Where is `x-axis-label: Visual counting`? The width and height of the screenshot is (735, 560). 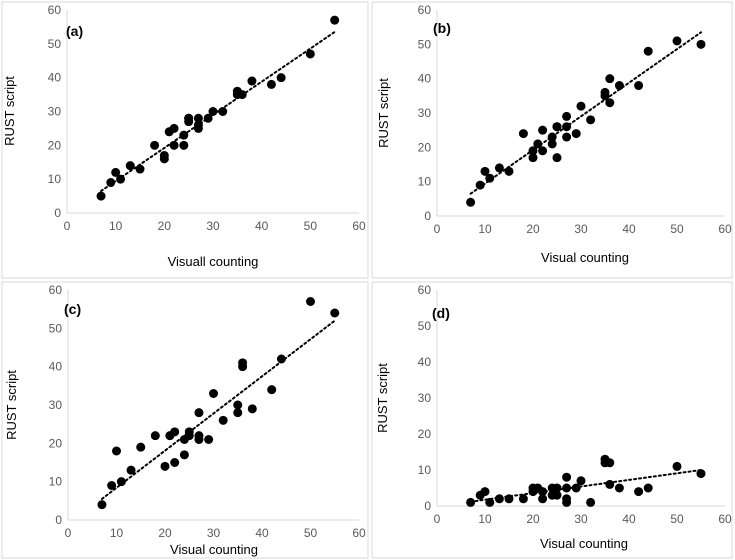
x-axis-label: Visual counting is located at coordinates (584, 543).